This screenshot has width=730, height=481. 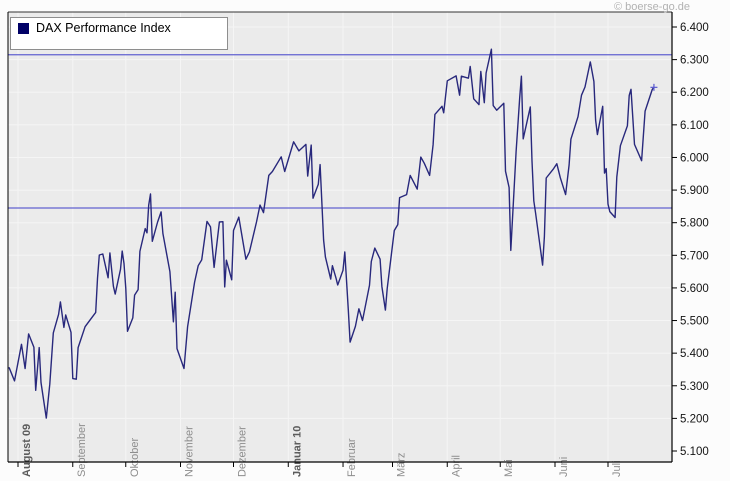 I want to click on legend-box: DAX Performance Index, so click(x=119, y=33).